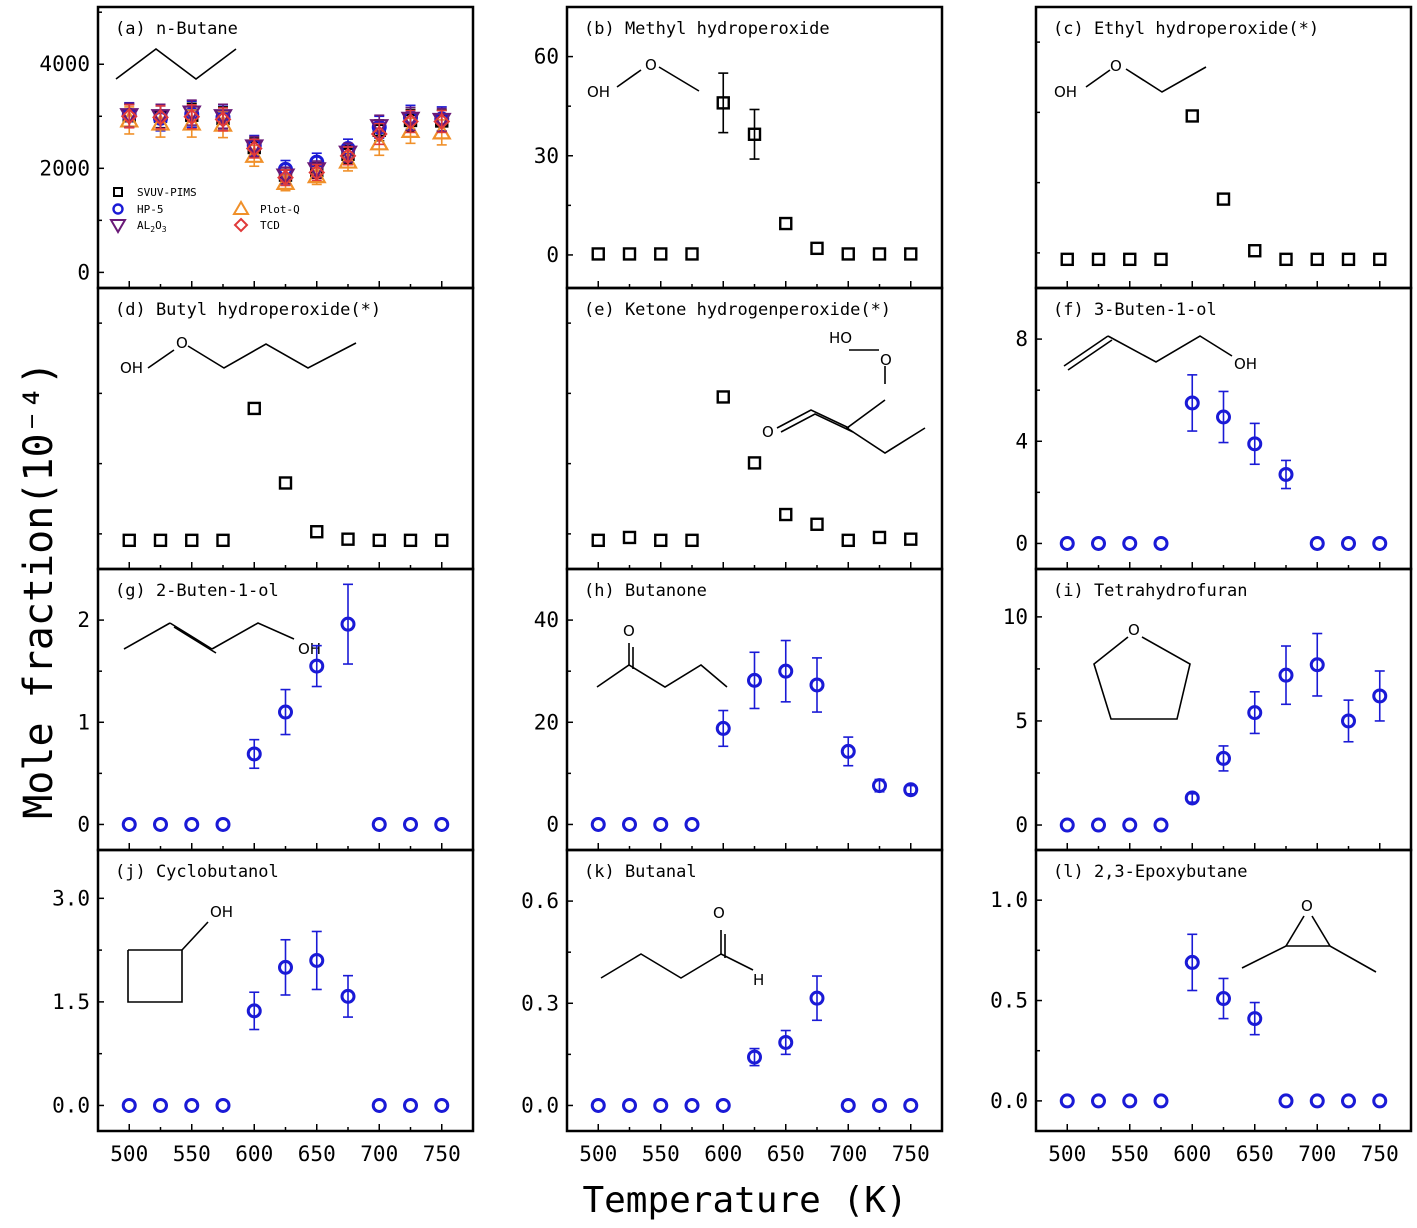  Describe the element at coordinates (1135, 310) in the screenshot. I see `panel-title: (f) 3-Buten-1-ol` at that location.